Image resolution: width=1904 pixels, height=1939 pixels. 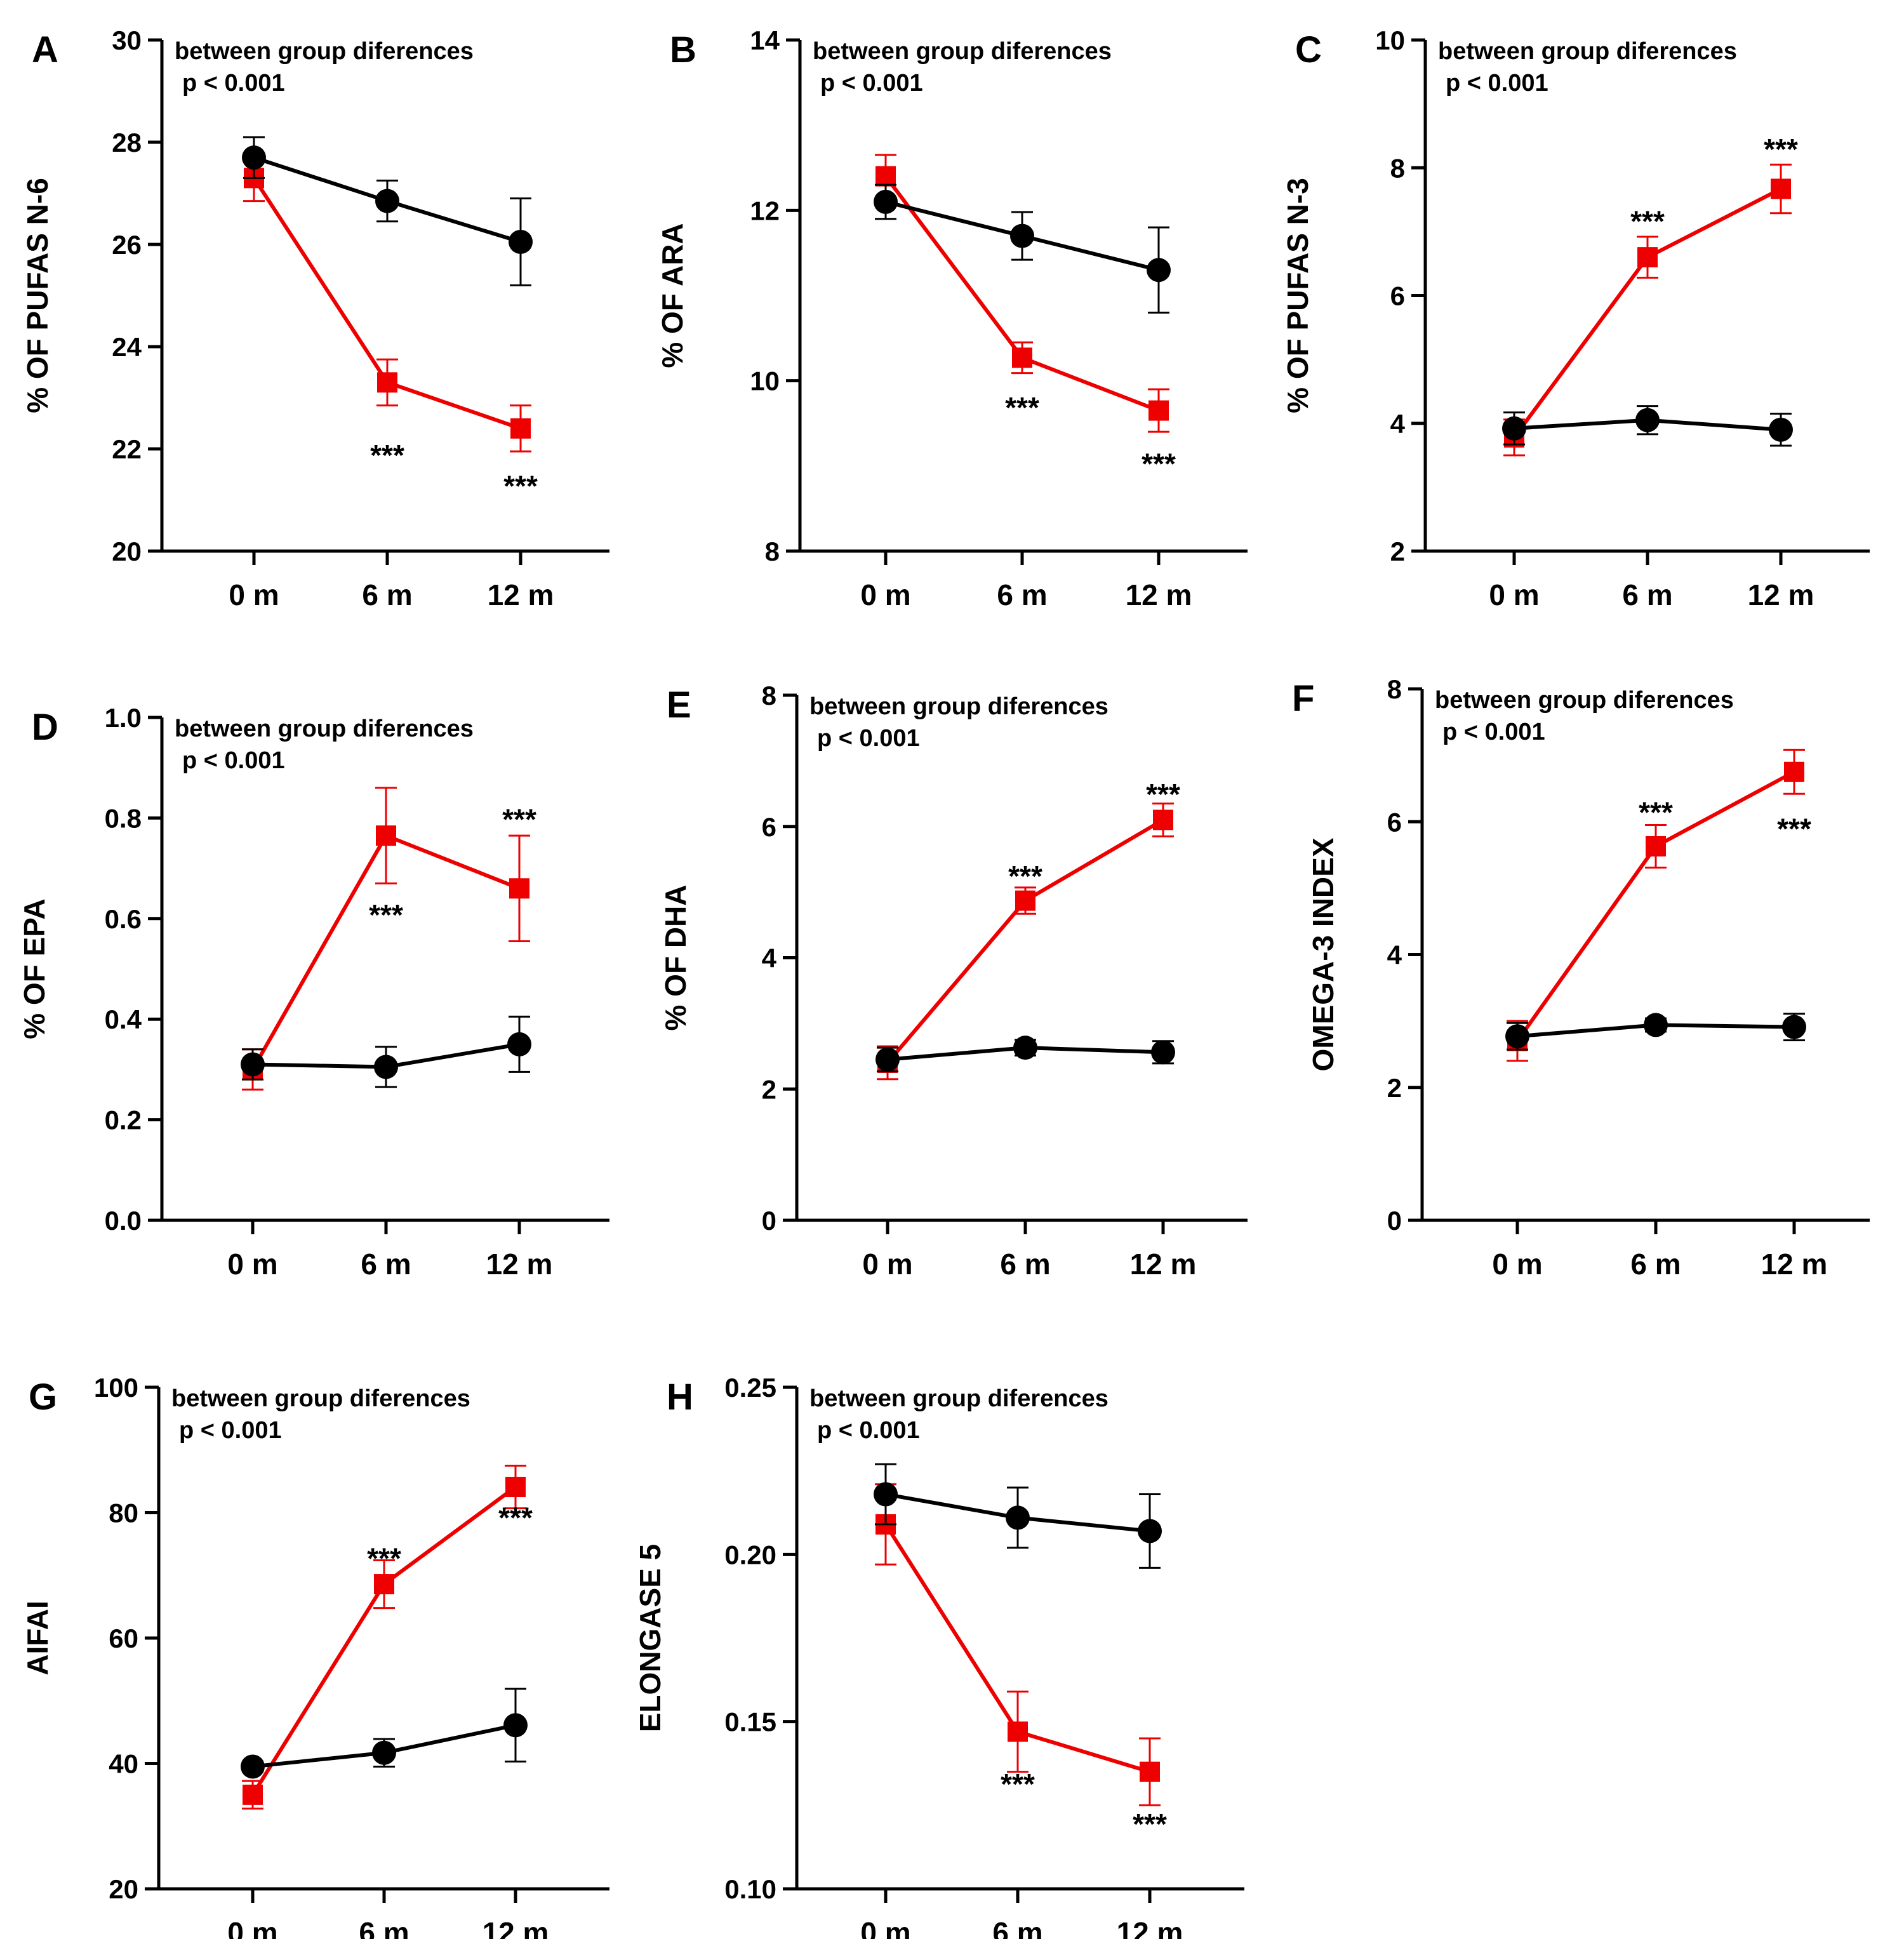 I want to click on y-tick-label: 100, so click(x=116, y=1388).